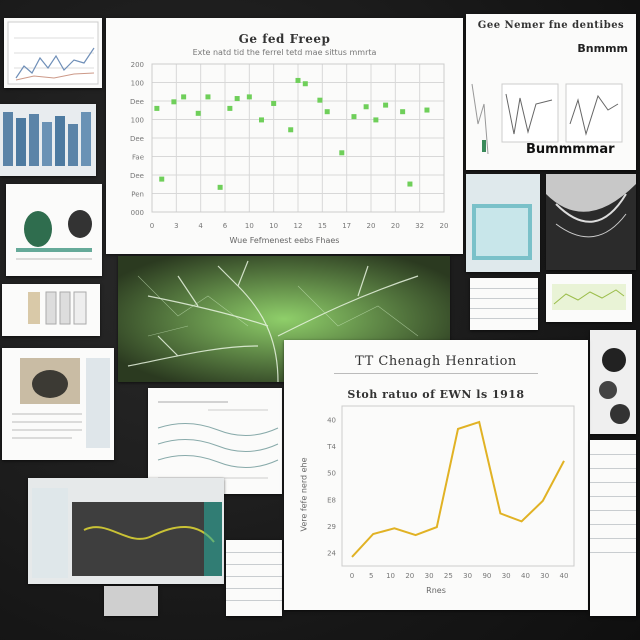  I want to click on small-multiples-charts, so click(547, 119).